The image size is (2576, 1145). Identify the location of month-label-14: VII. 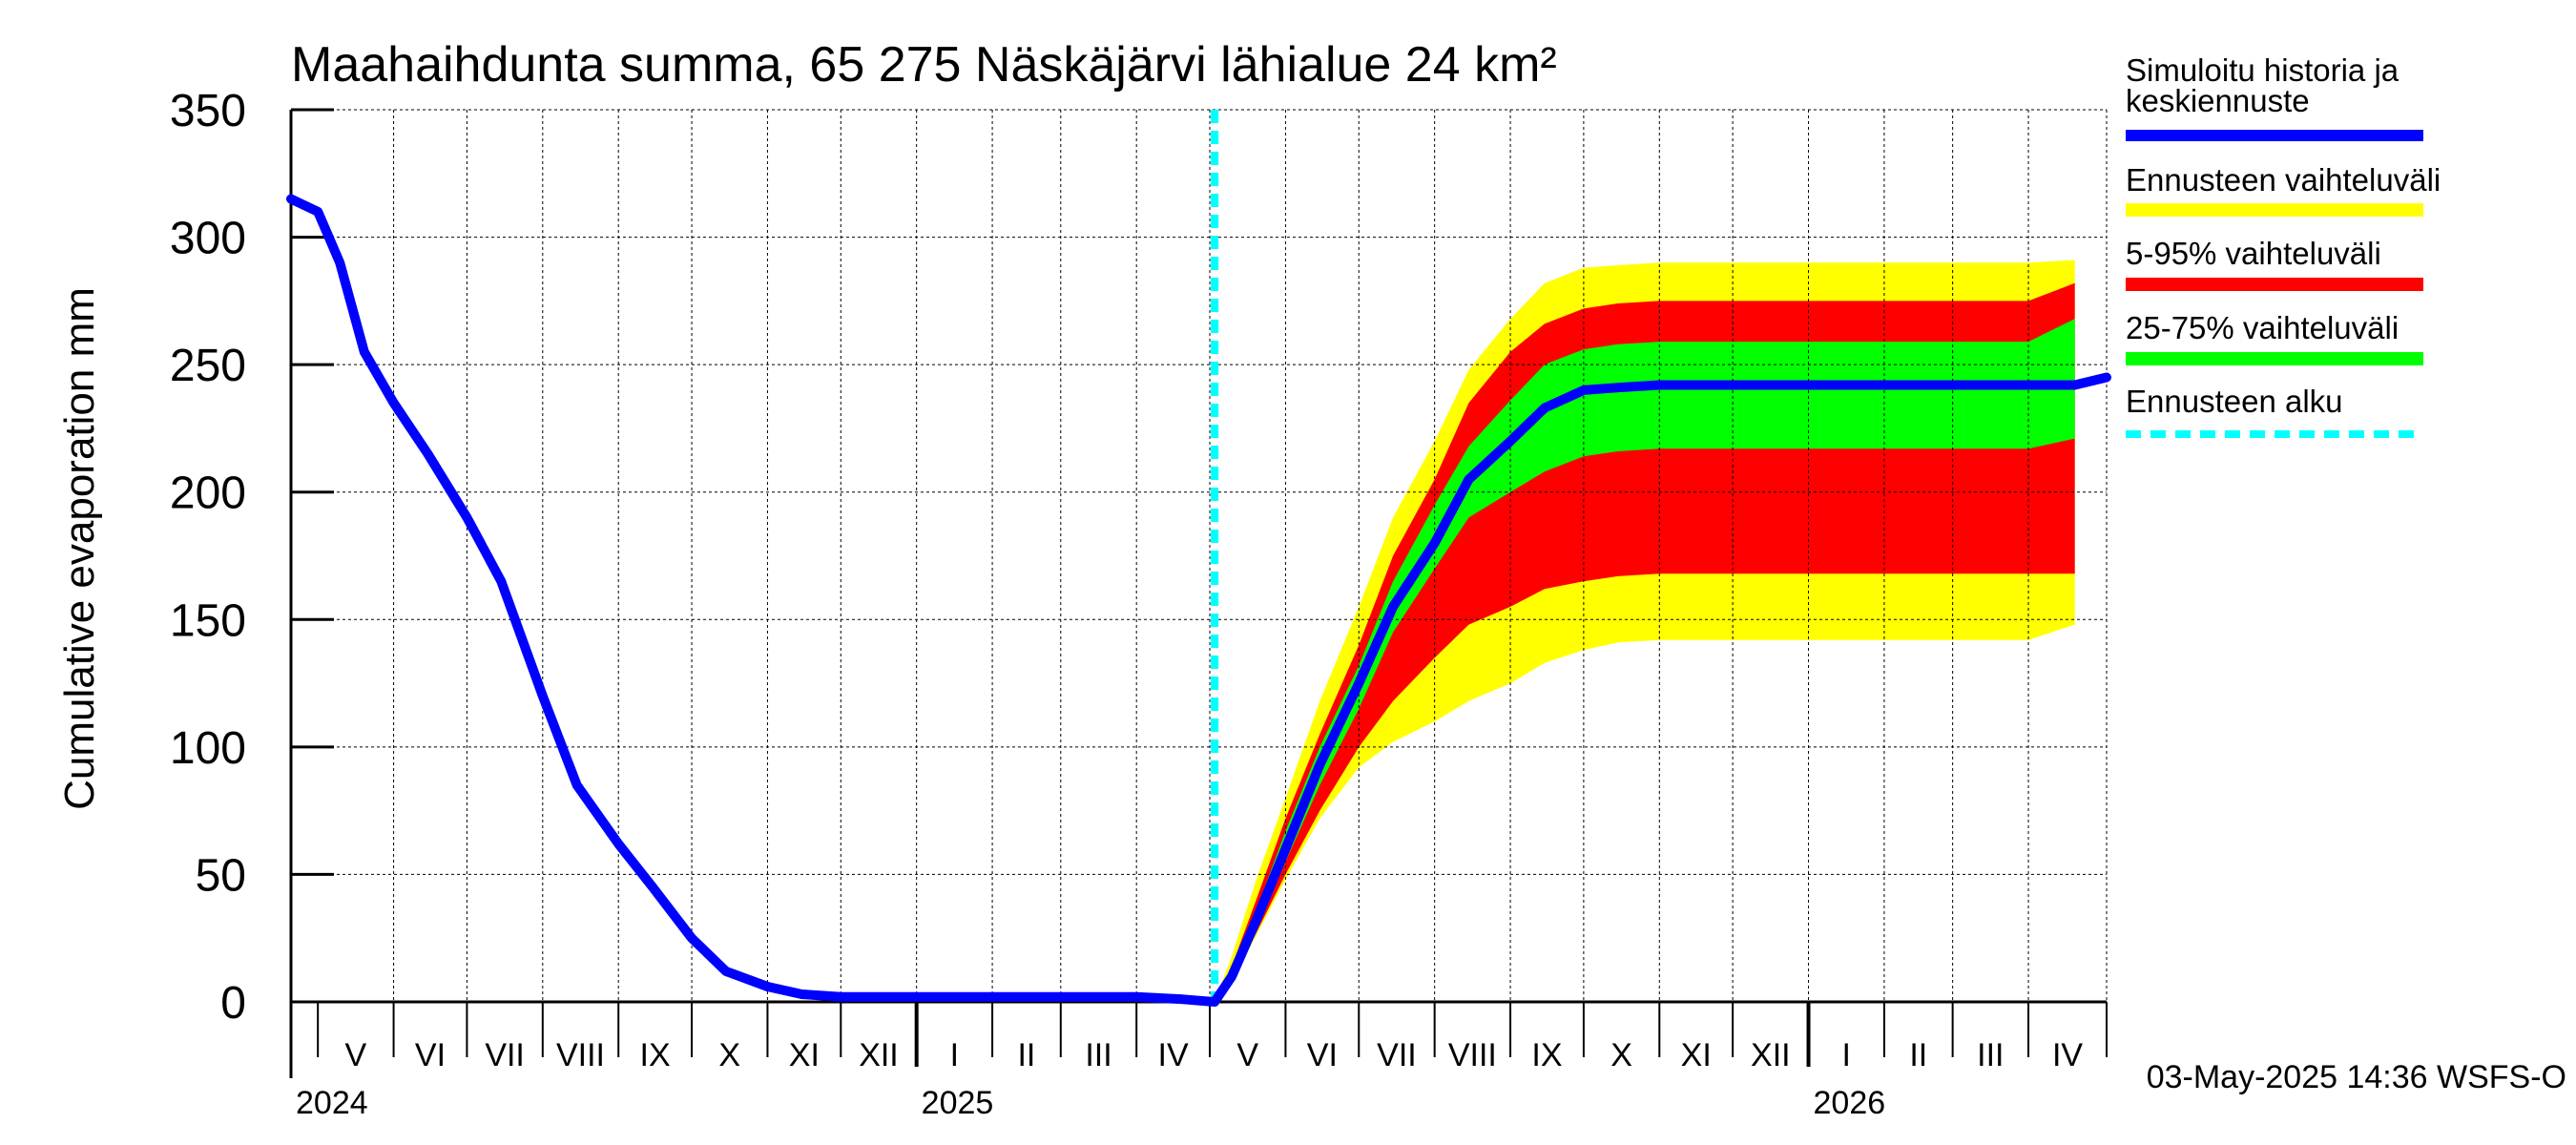
(1397, 1055).